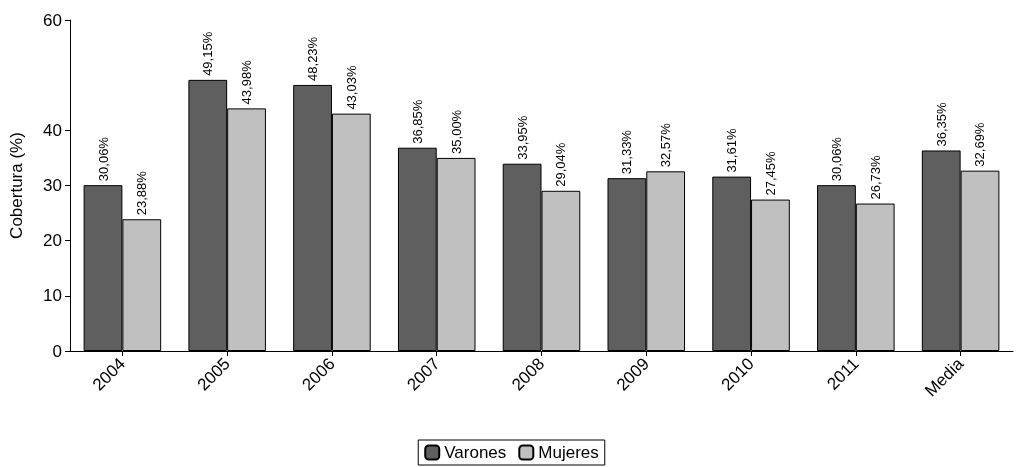 This screenshot has width=1023, height=467. I want to click on data-label: 48,23%, so click(313, 58).